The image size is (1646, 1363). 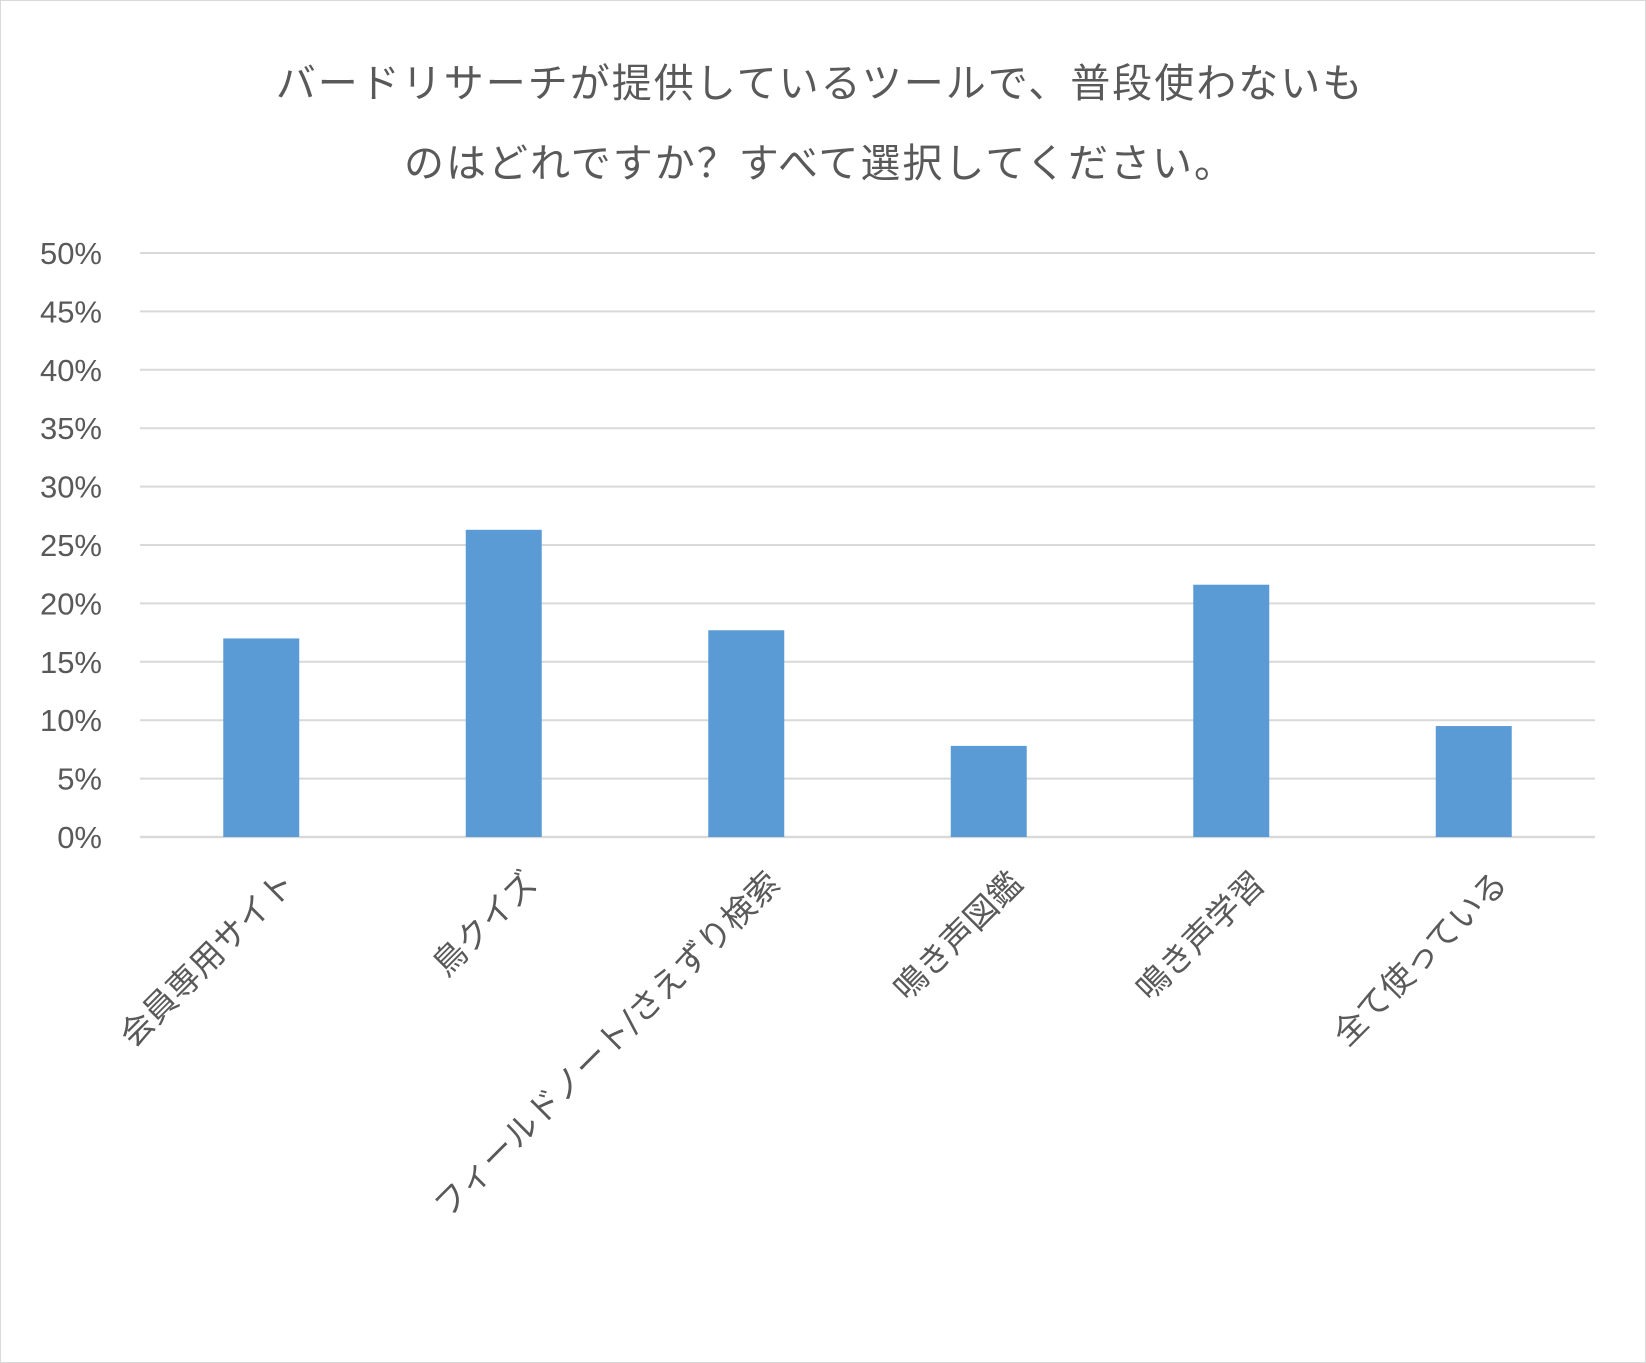 What do you see at coordinates (485, 924) in the screenshot?
I see `x-tick-label: 鳥クイズ` at bounding box center [485, 924].